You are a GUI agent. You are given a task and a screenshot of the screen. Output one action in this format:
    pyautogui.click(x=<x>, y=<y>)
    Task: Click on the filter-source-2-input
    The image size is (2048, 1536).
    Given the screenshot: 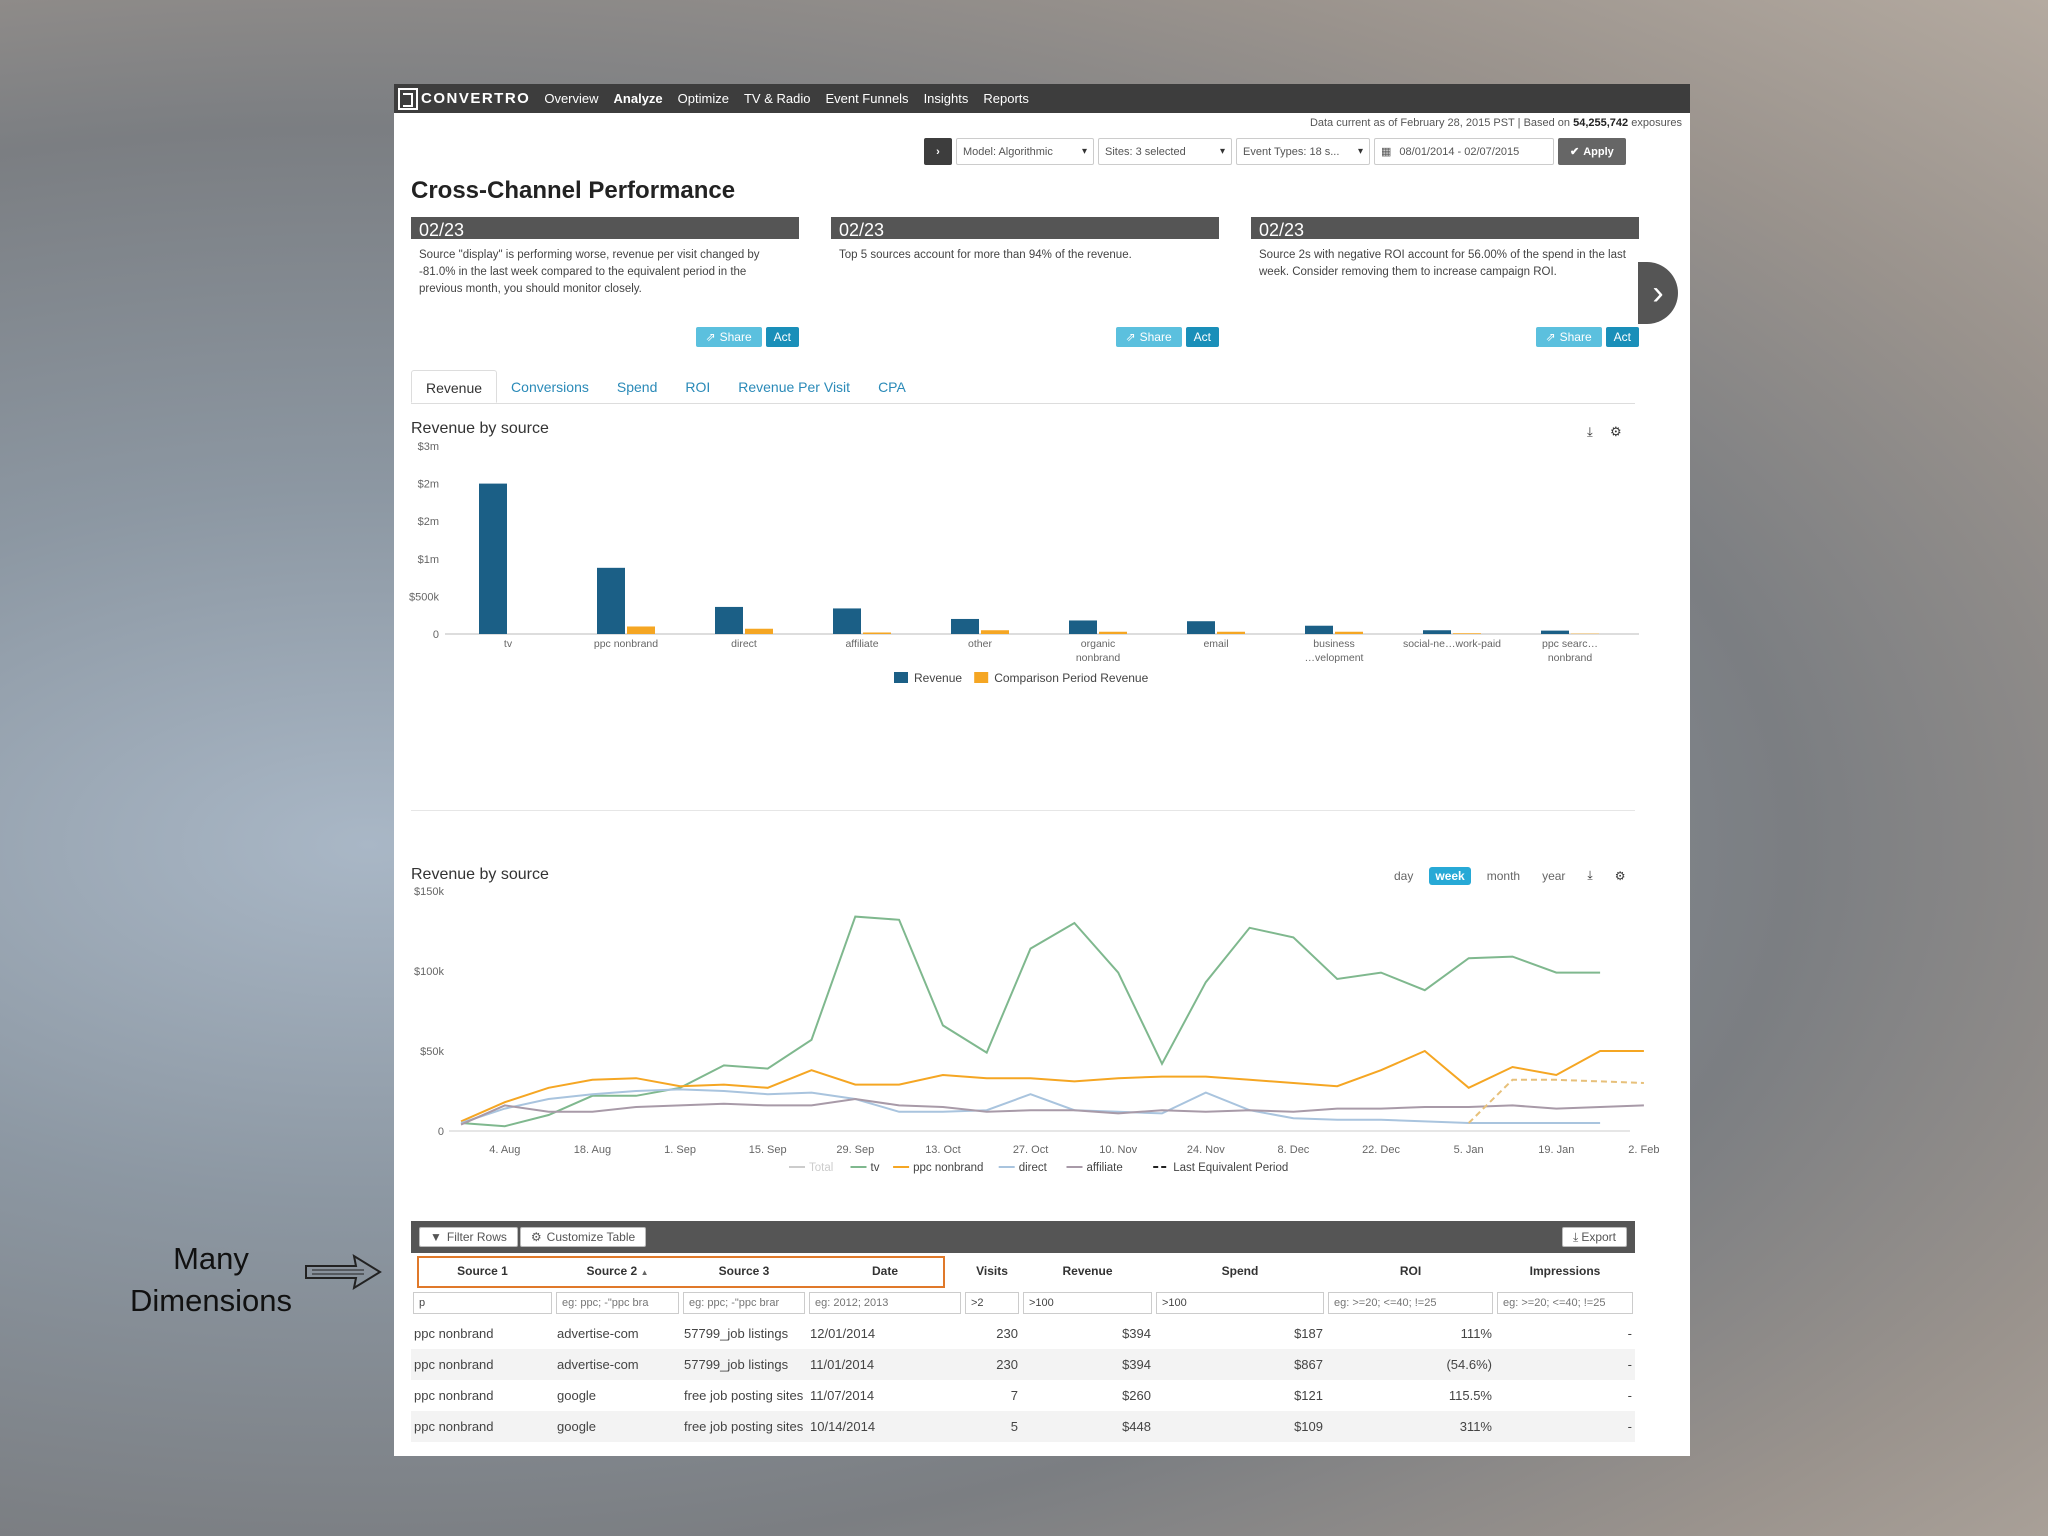 What is the action you would take?
    pyautogui.click(x=617, y=1302)
    